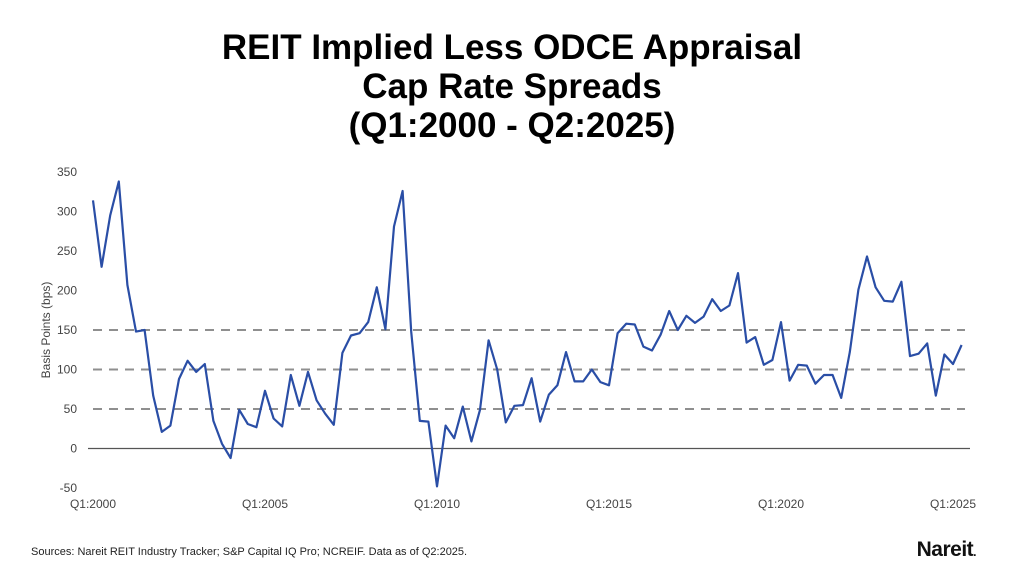  Describe the element at coordinates (946, 549) in the screenshot. I see `nareit-logo: Nareit.` at that location.